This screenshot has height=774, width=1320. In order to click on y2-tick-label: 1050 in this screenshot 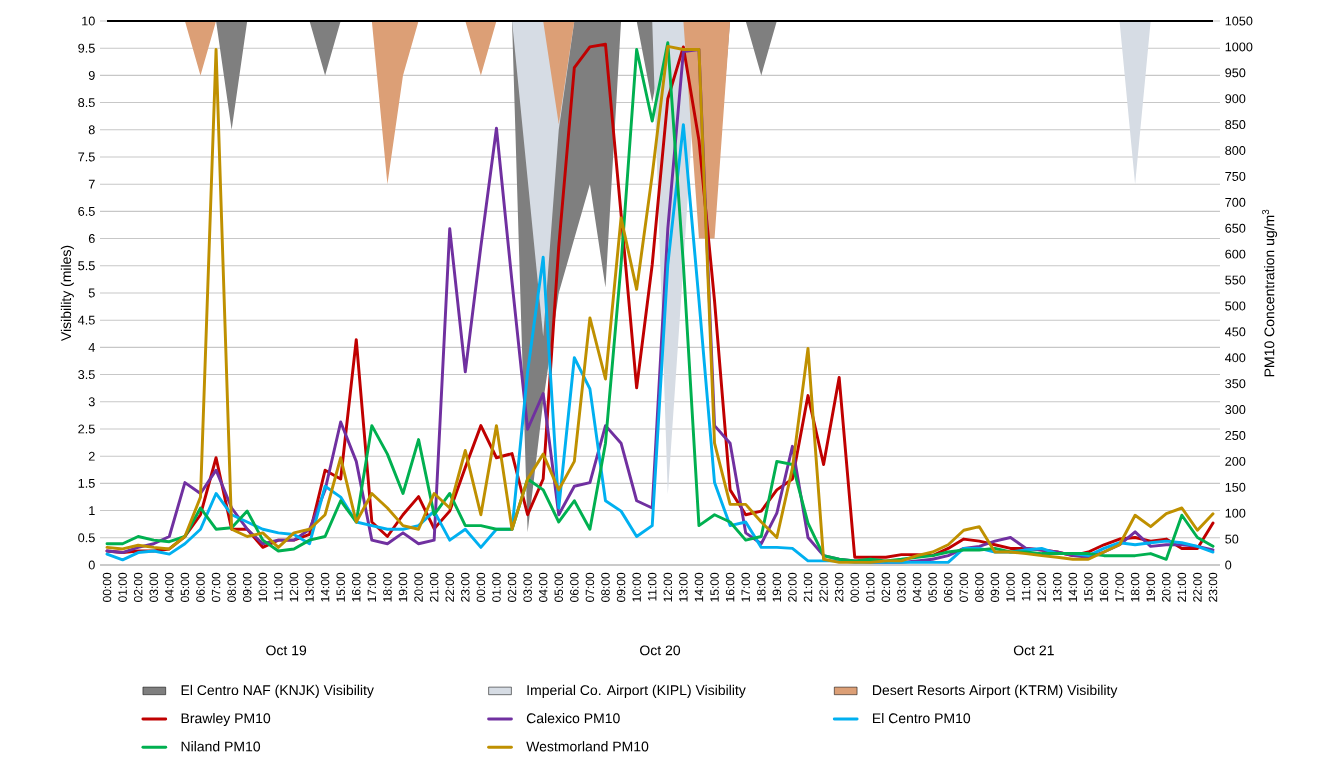, I will do `click(1239, 21)`.